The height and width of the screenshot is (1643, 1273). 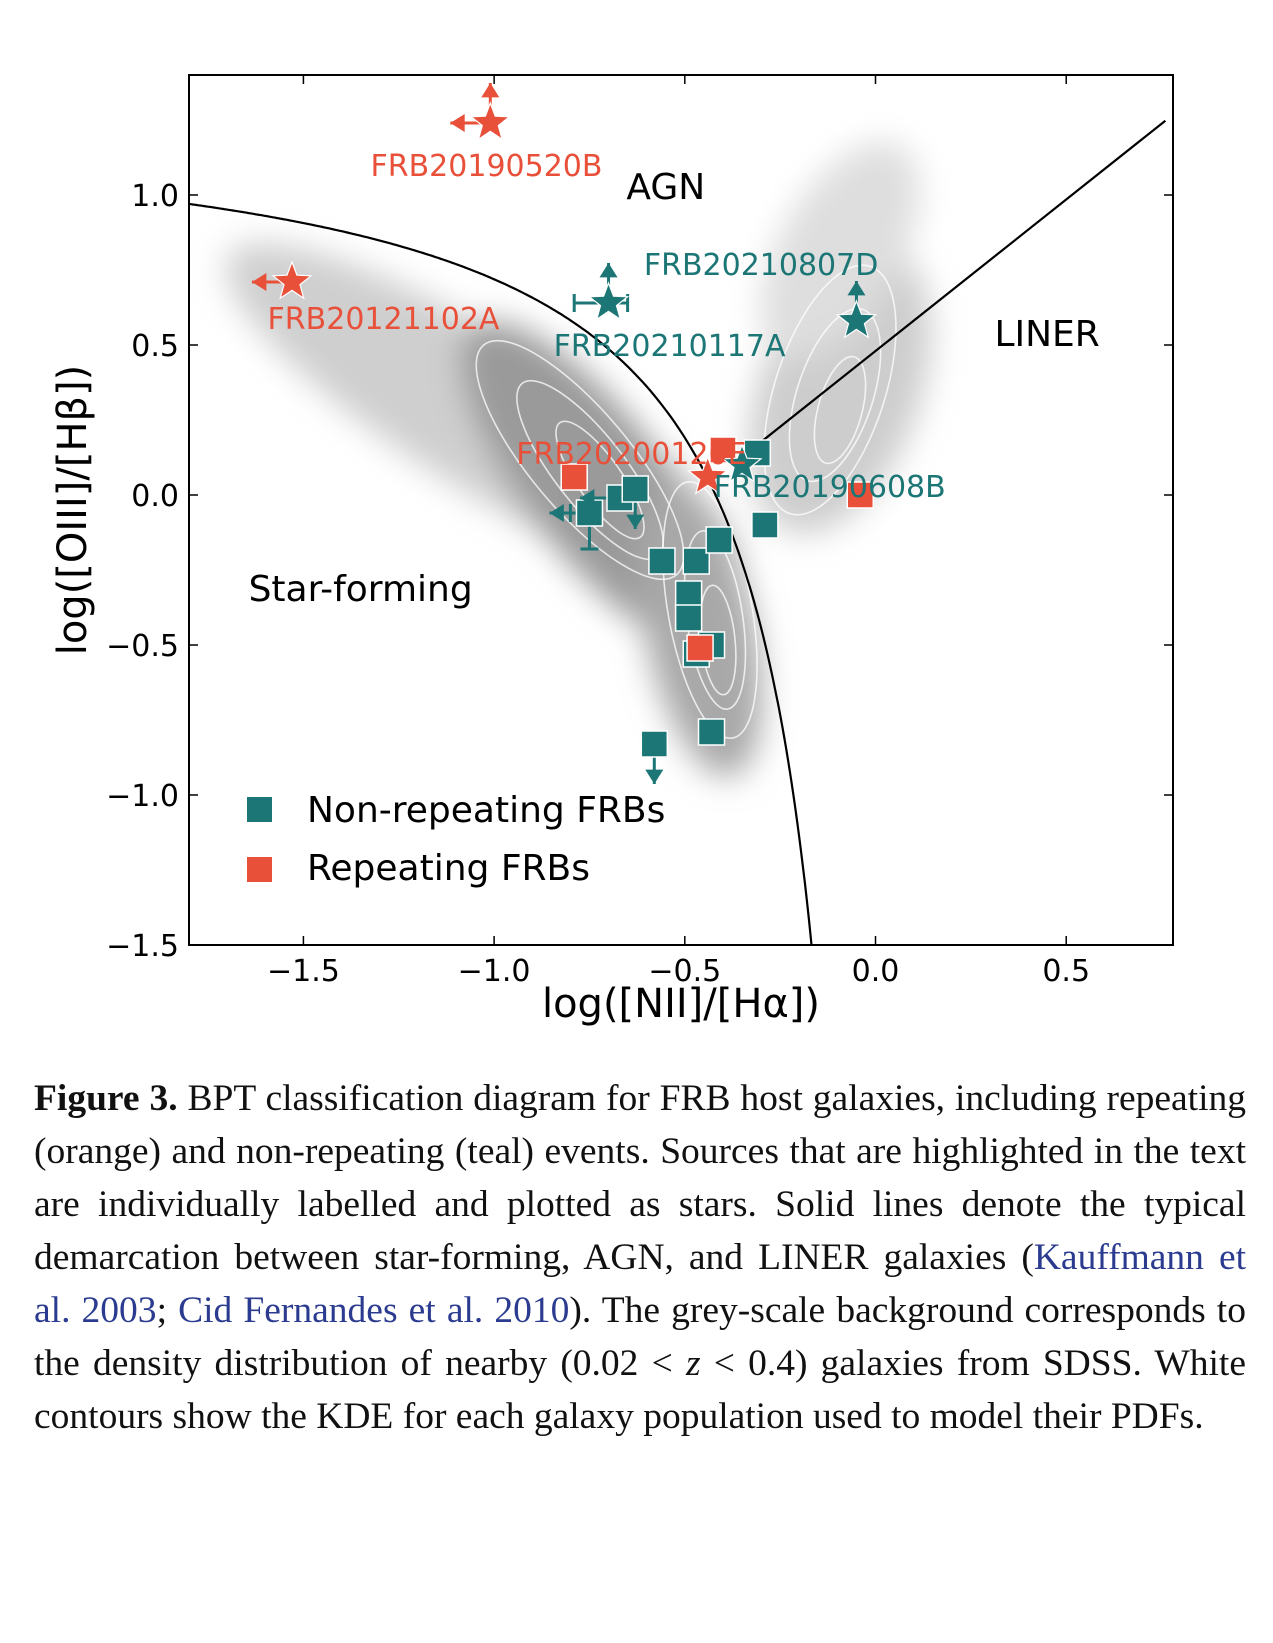 What do you see at coordinates (259, 869) in the screenshot?
I see `legend-marker-rep` at bounding box center [259, 869].